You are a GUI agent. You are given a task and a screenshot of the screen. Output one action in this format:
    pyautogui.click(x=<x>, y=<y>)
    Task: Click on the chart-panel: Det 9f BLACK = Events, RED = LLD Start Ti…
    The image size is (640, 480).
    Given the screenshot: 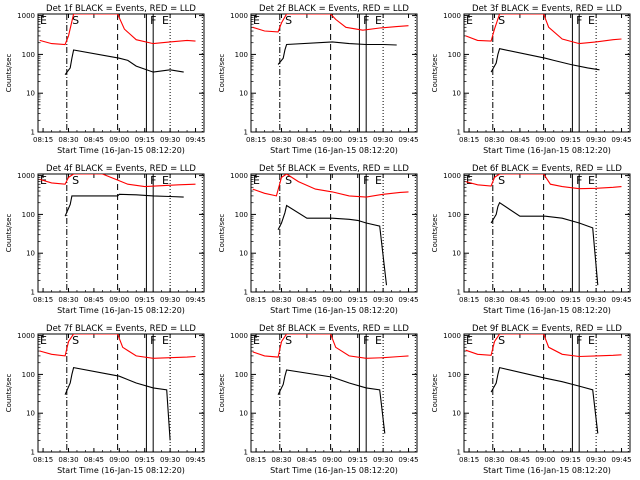 What is the action you would take?
    pyautogui.click(x=531, y=399)
    